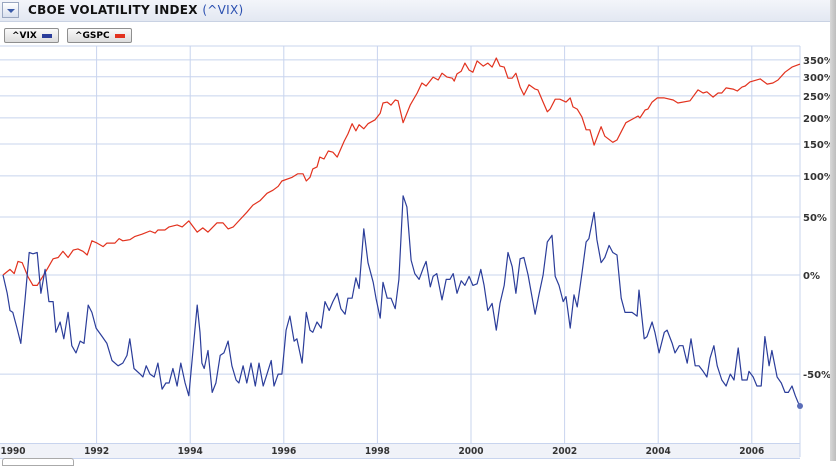 Image resolution: width=836 pixels, height=466 pixels. What do you see at coordinates (833, 230) in the screenshot?
I see `scrollbar` at bounding box center [833, 230].